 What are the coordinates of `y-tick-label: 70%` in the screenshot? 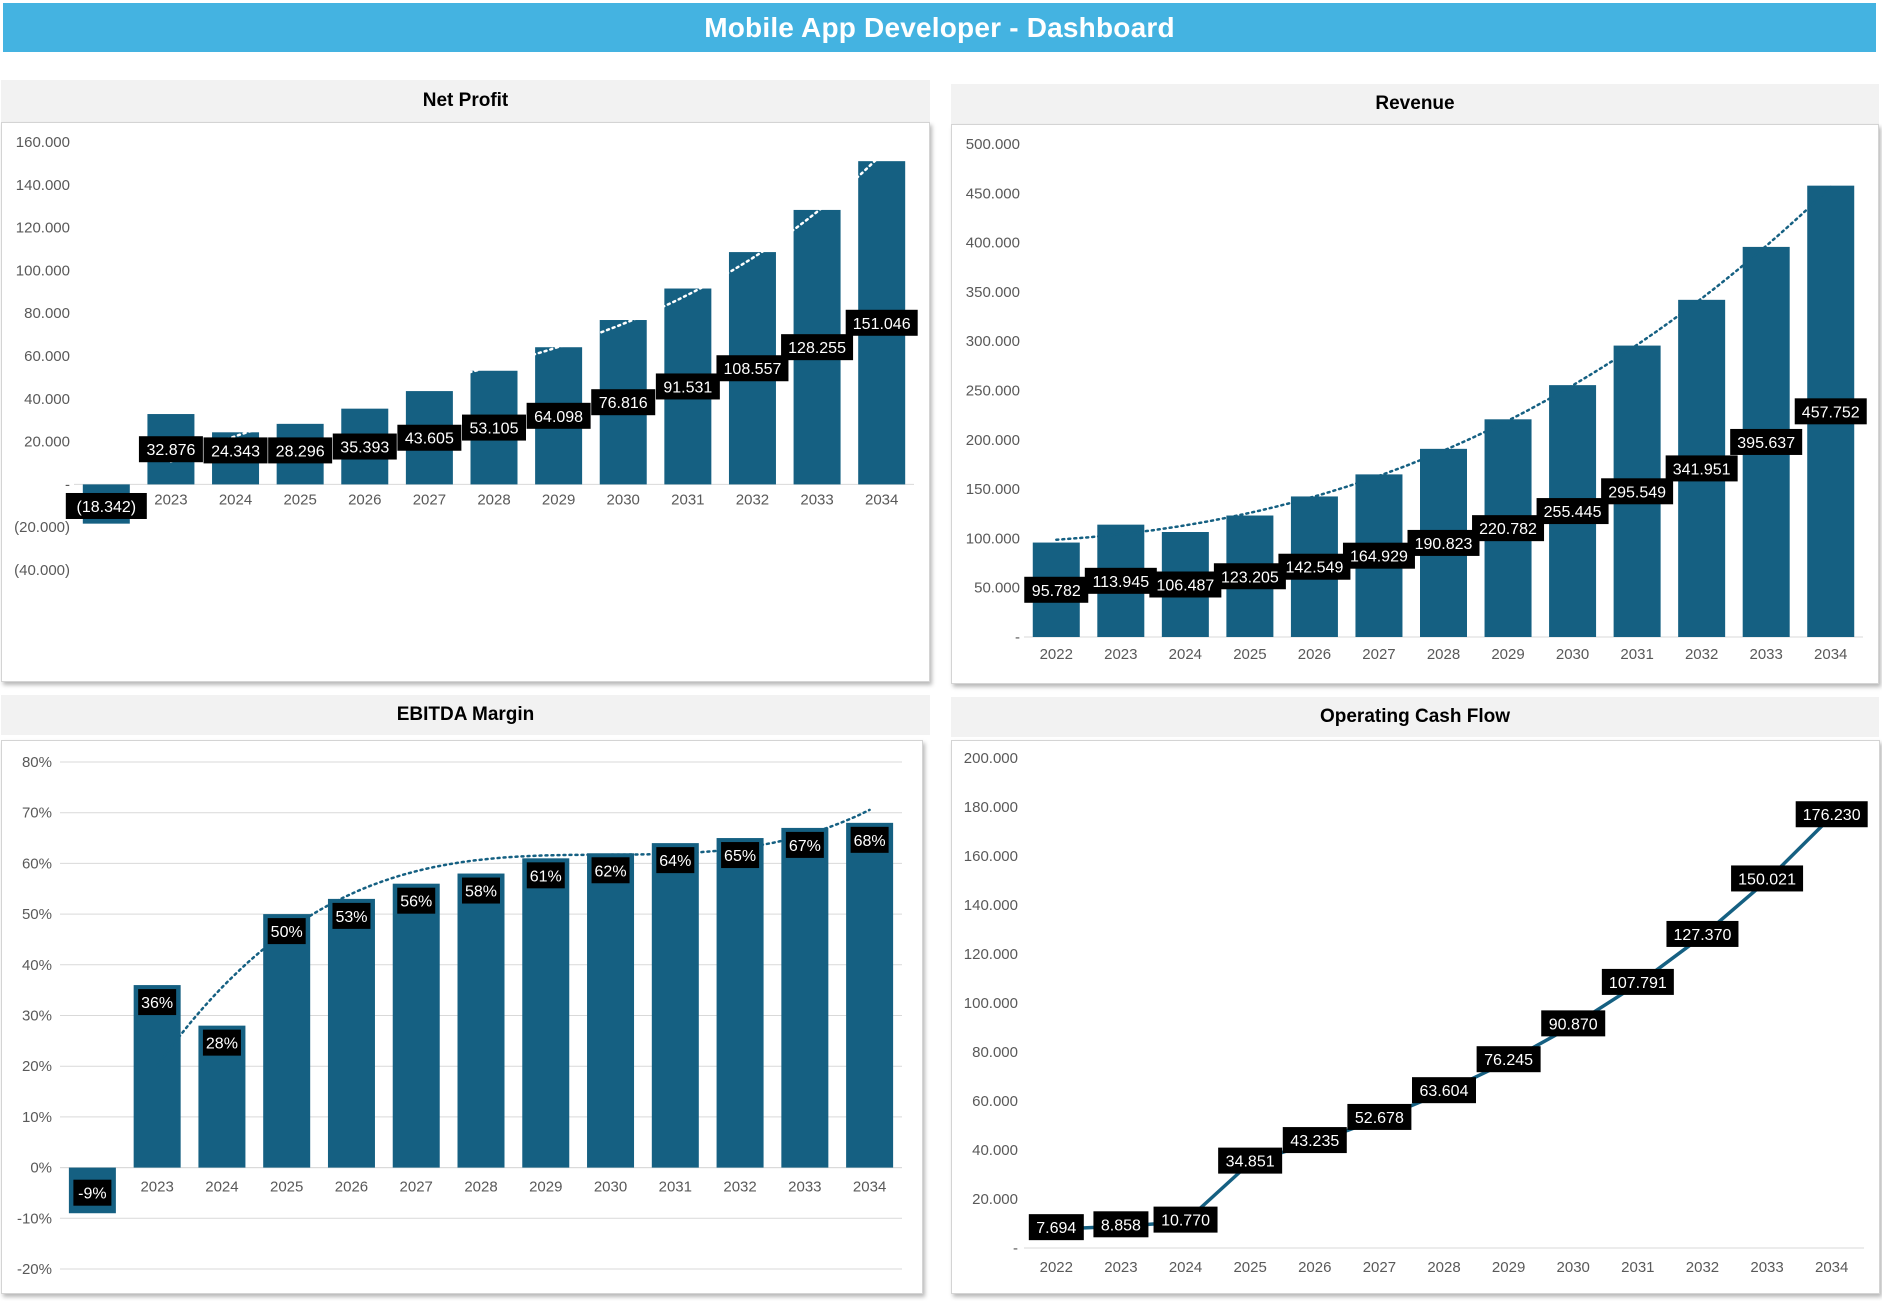 It's located at (37, 813).